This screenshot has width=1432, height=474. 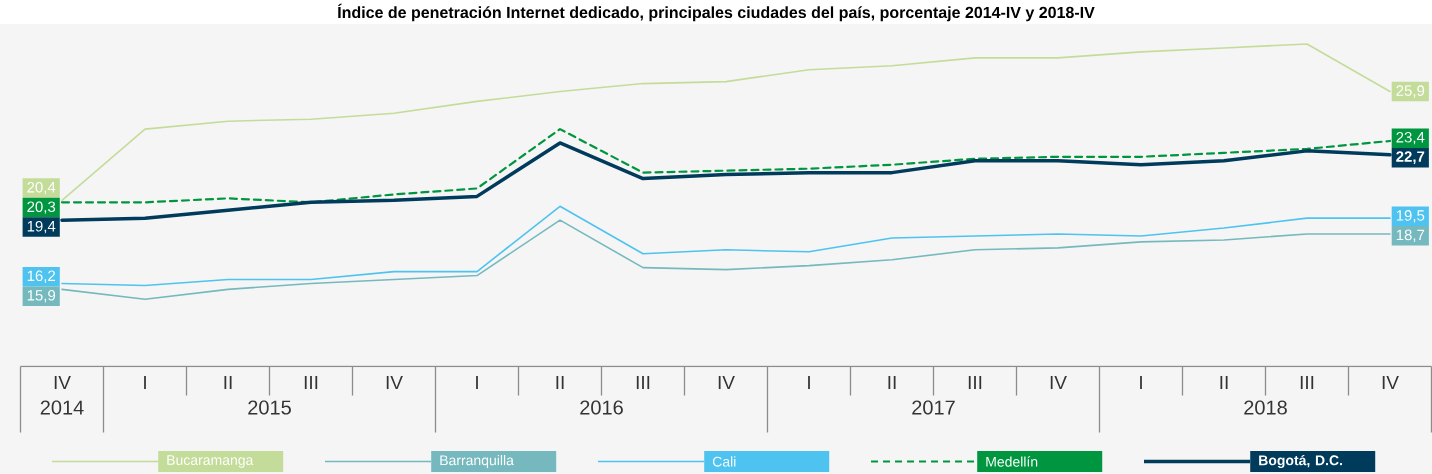 I want to click on text: Bucaramanga, so click(x=210, y=461).